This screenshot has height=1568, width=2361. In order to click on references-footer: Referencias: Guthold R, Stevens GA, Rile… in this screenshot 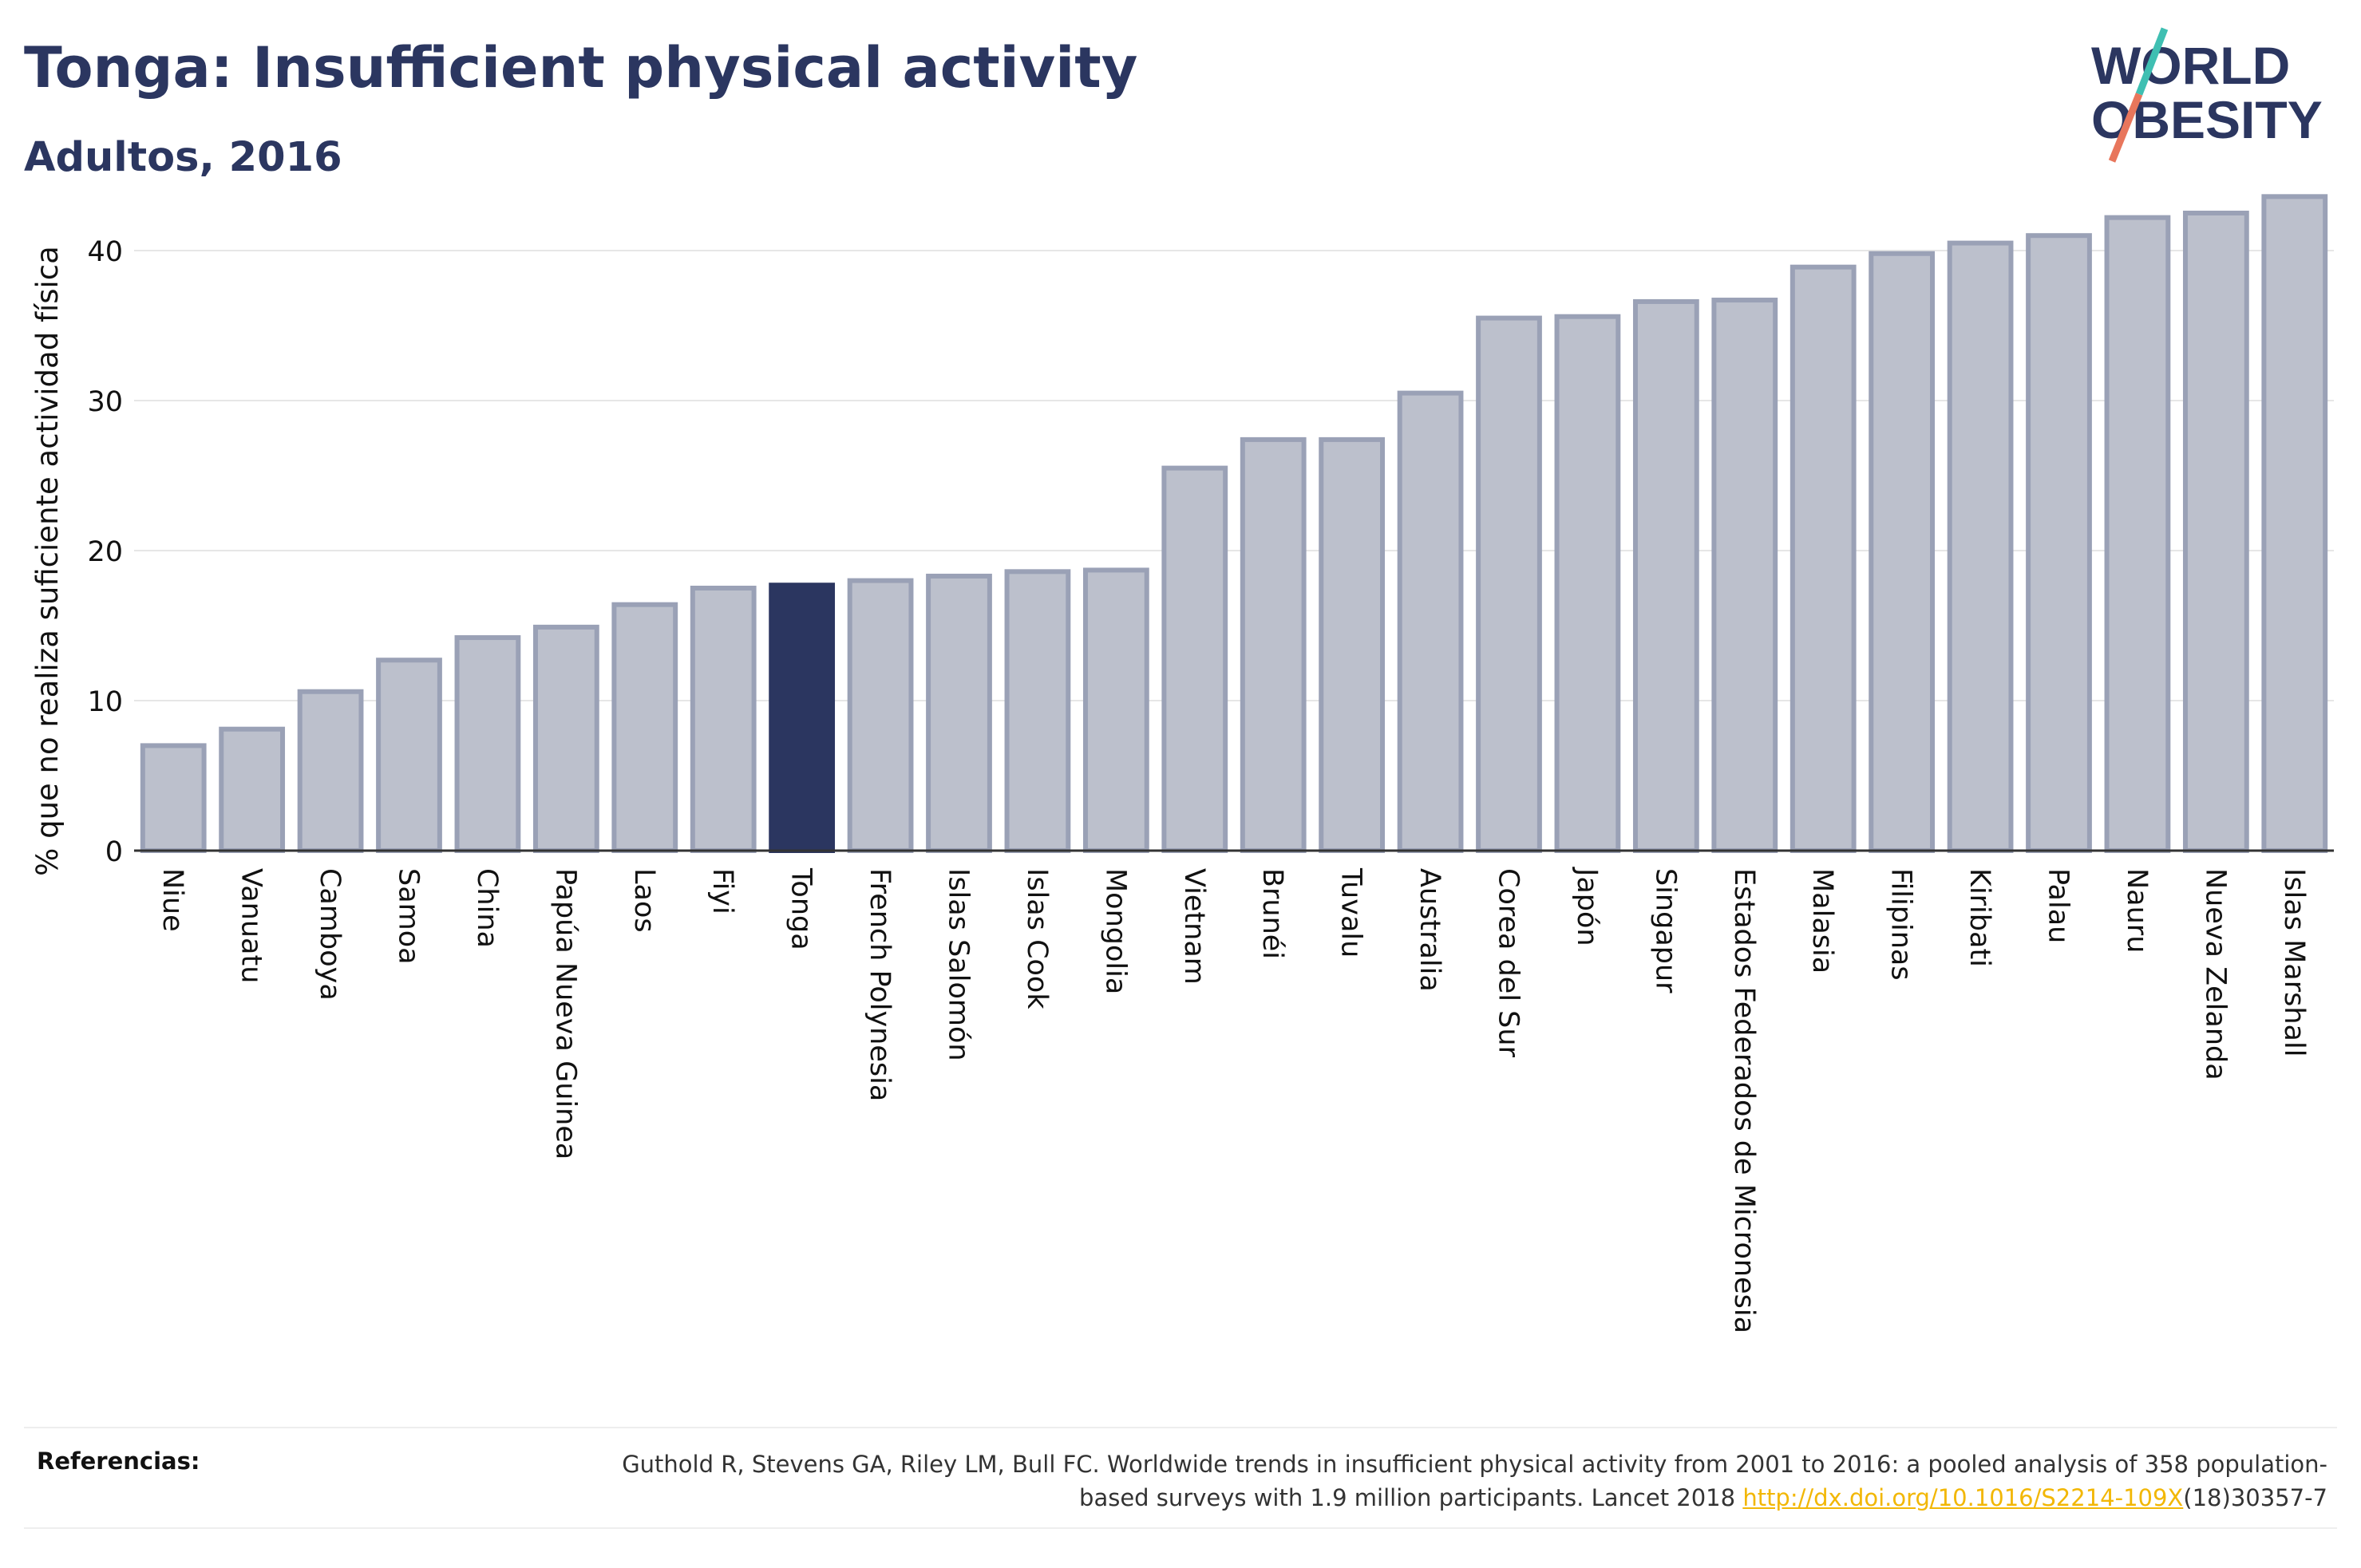, I will do `click(1180, 1478)`.